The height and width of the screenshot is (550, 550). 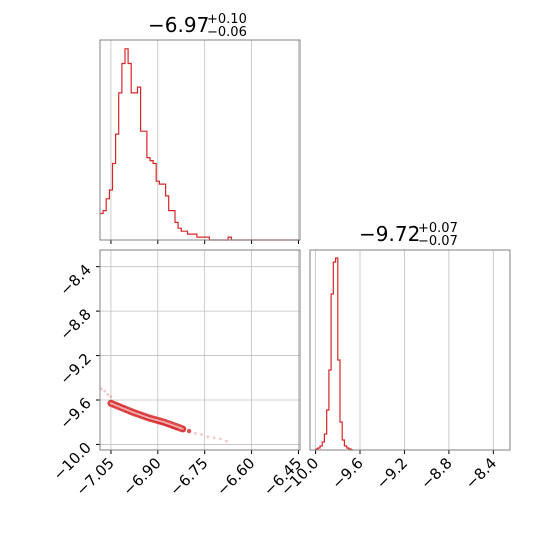 What do you see at coordinates (438, 241) in the screenshot?
I see `title-bottom-right-sub: −0.07` at bounding box center [438, 241].